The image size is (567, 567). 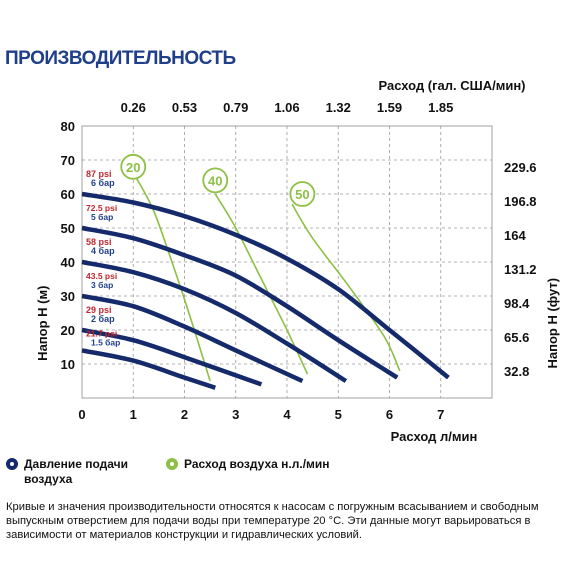 I want to click on bar-label: 5 бар, so click(x=102, y=217).